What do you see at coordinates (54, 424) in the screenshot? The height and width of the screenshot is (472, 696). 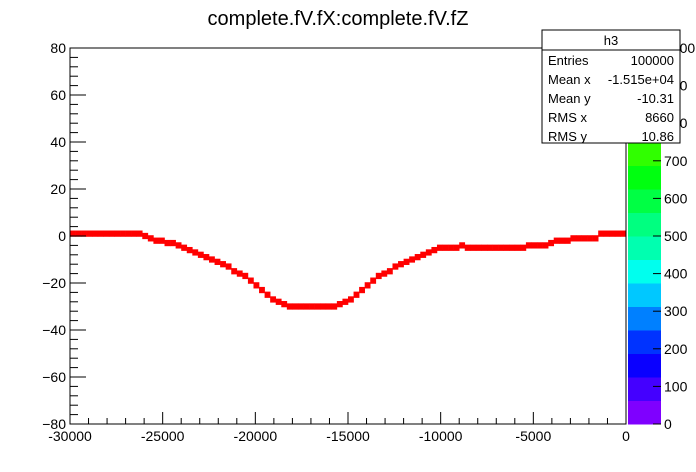 I see `y-tick-label-0: −80` at bounding box center [54, 424].